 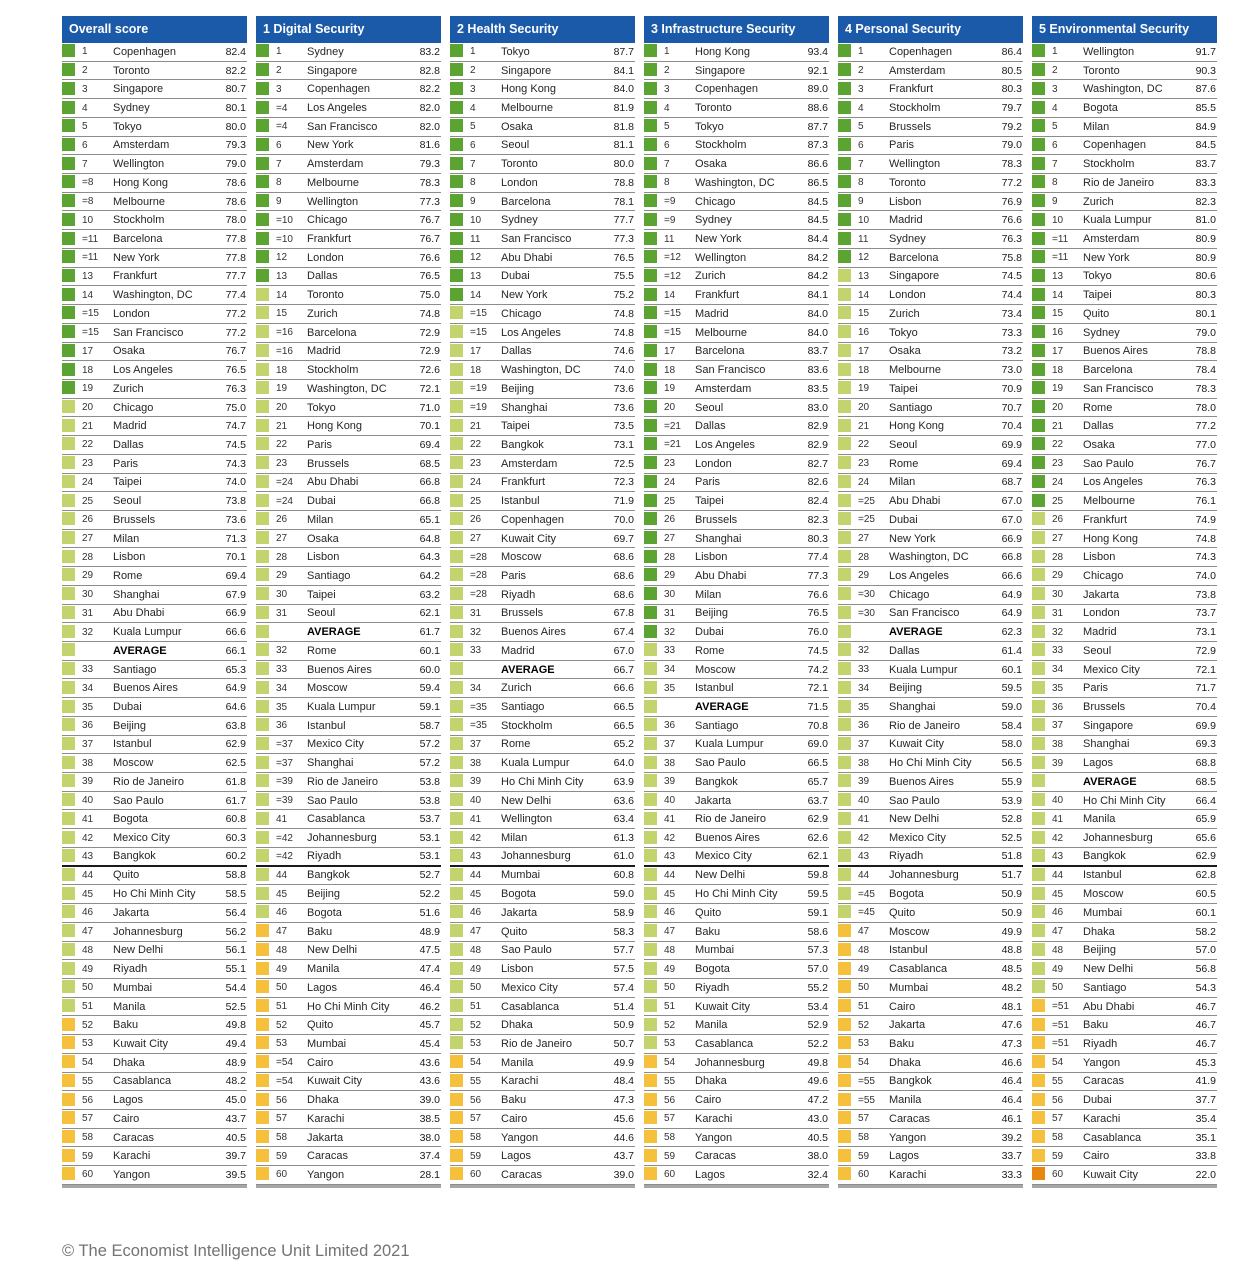 I want to click on rank-label: 59, so click(x=476, y=1156).